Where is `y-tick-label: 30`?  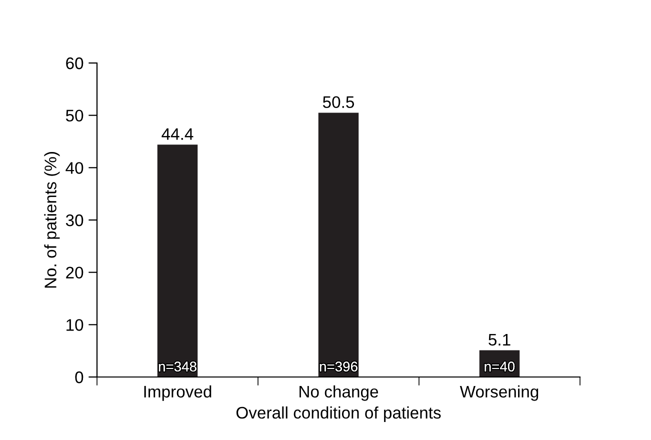 y-tick-label: 30 is located at coordinates (75, 220).